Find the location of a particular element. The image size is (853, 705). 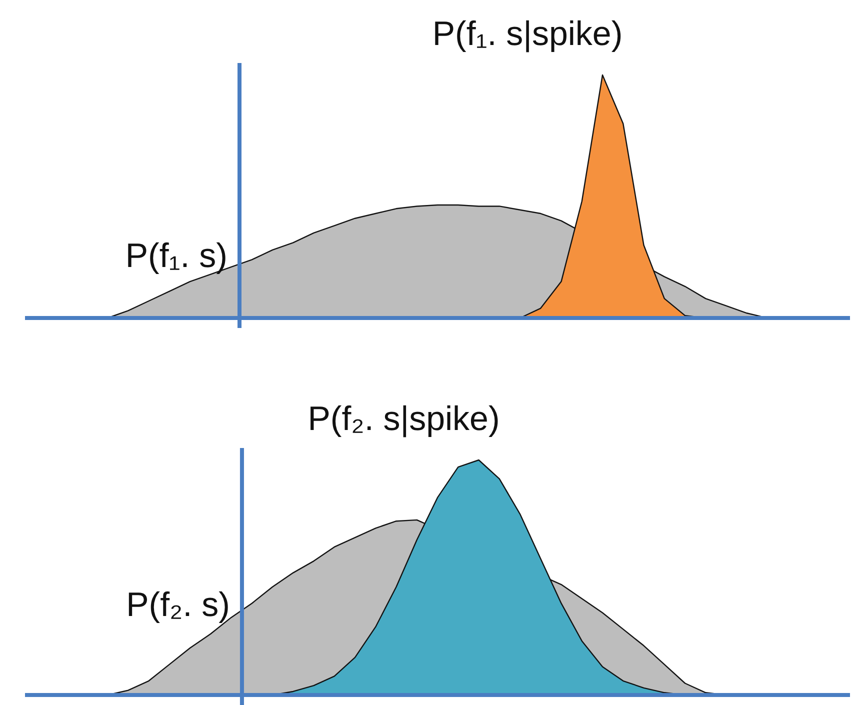

series-label: P(f₁. s|spike) is located at coordinates (527, 34).